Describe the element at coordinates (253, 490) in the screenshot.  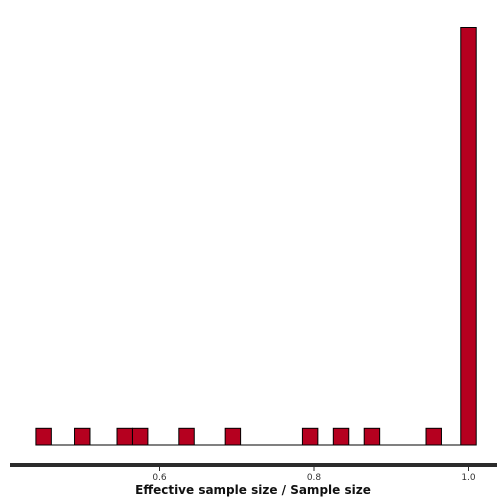
I see `x-axis-title: Effective sample size / Sample size` at that location.